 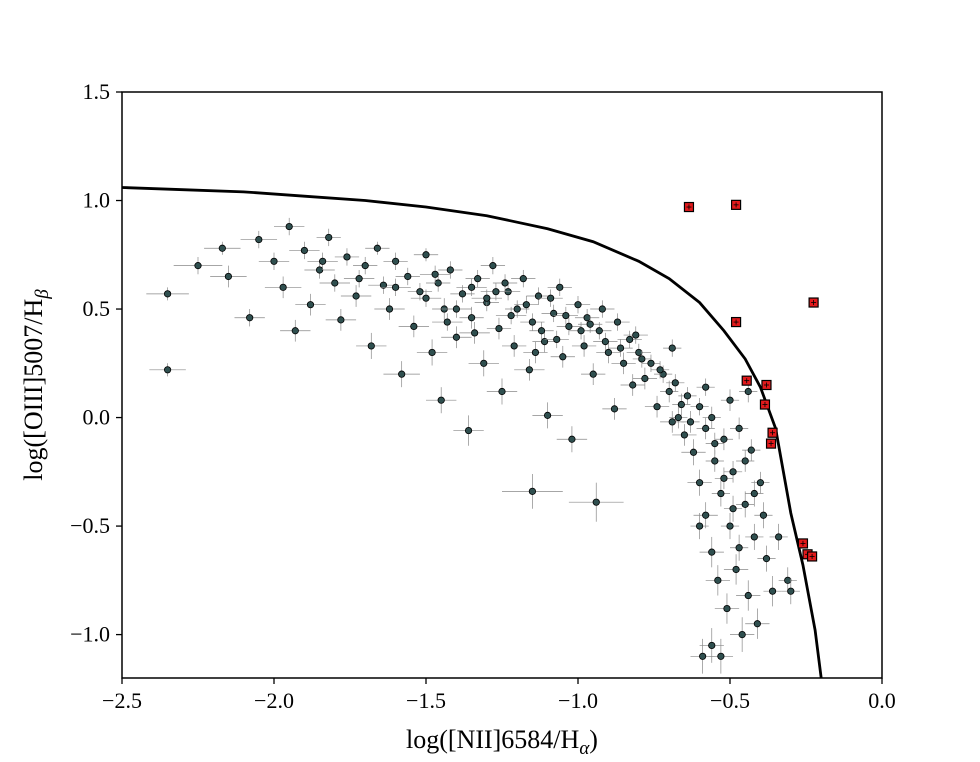 I want to click on y-tick-label: 1.0, so click(x=97, y=200).